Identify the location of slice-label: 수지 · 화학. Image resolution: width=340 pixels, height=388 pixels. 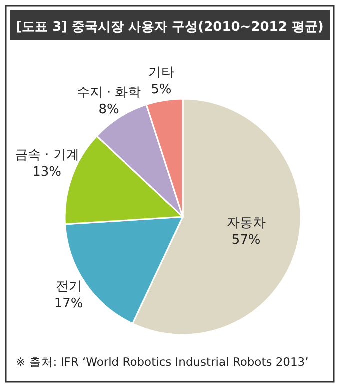
(109, 92).